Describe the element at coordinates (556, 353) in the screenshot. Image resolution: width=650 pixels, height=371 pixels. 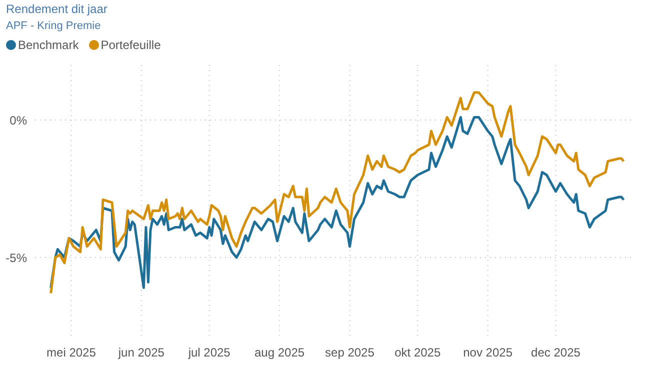
I see `x-tick-label: dec 2025` at that location.